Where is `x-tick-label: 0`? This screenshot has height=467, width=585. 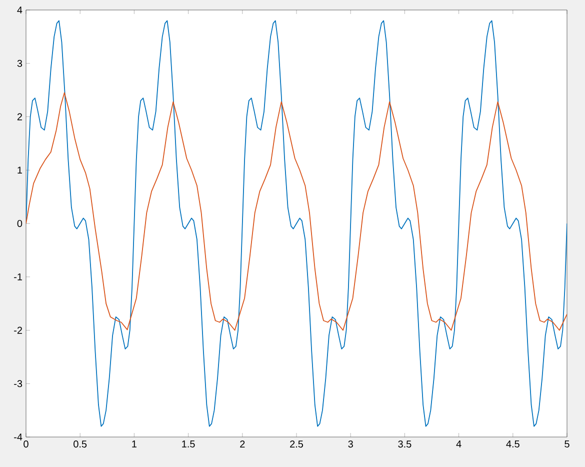
x-tick-label: 0 is located at coordinates (26, 444).